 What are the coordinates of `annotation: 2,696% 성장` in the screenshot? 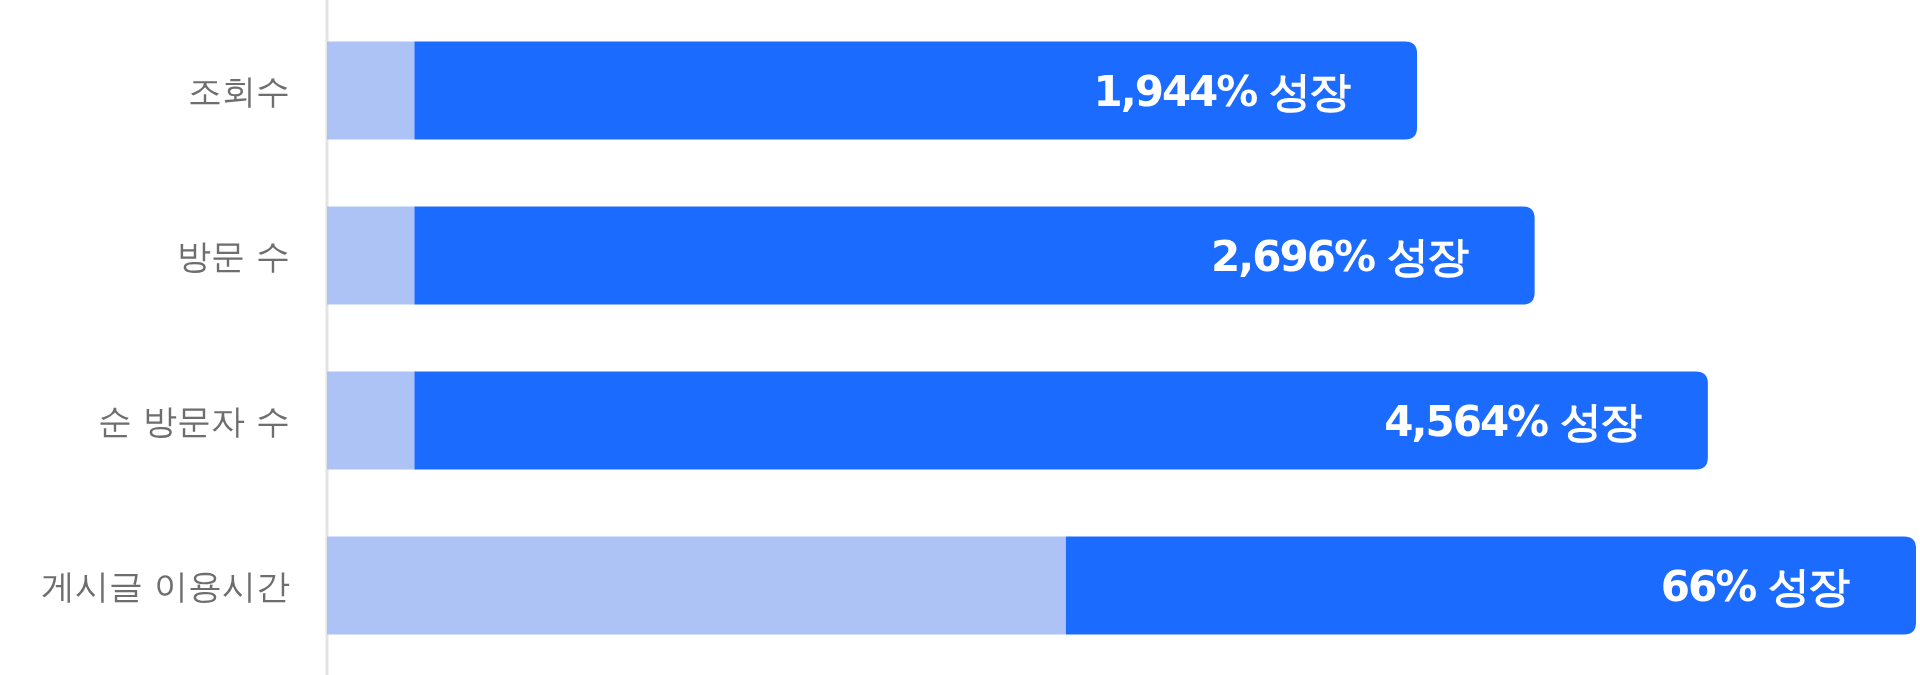 It's located at (1340, 256).